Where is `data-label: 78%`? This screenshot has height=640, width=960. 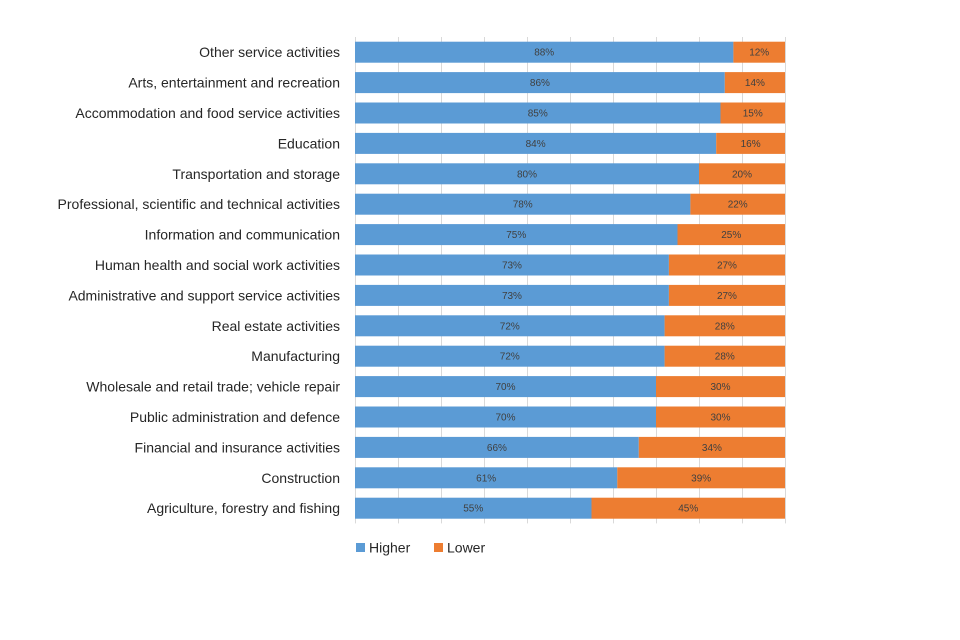
data-label: 78% is located at coordinates (523, 205).